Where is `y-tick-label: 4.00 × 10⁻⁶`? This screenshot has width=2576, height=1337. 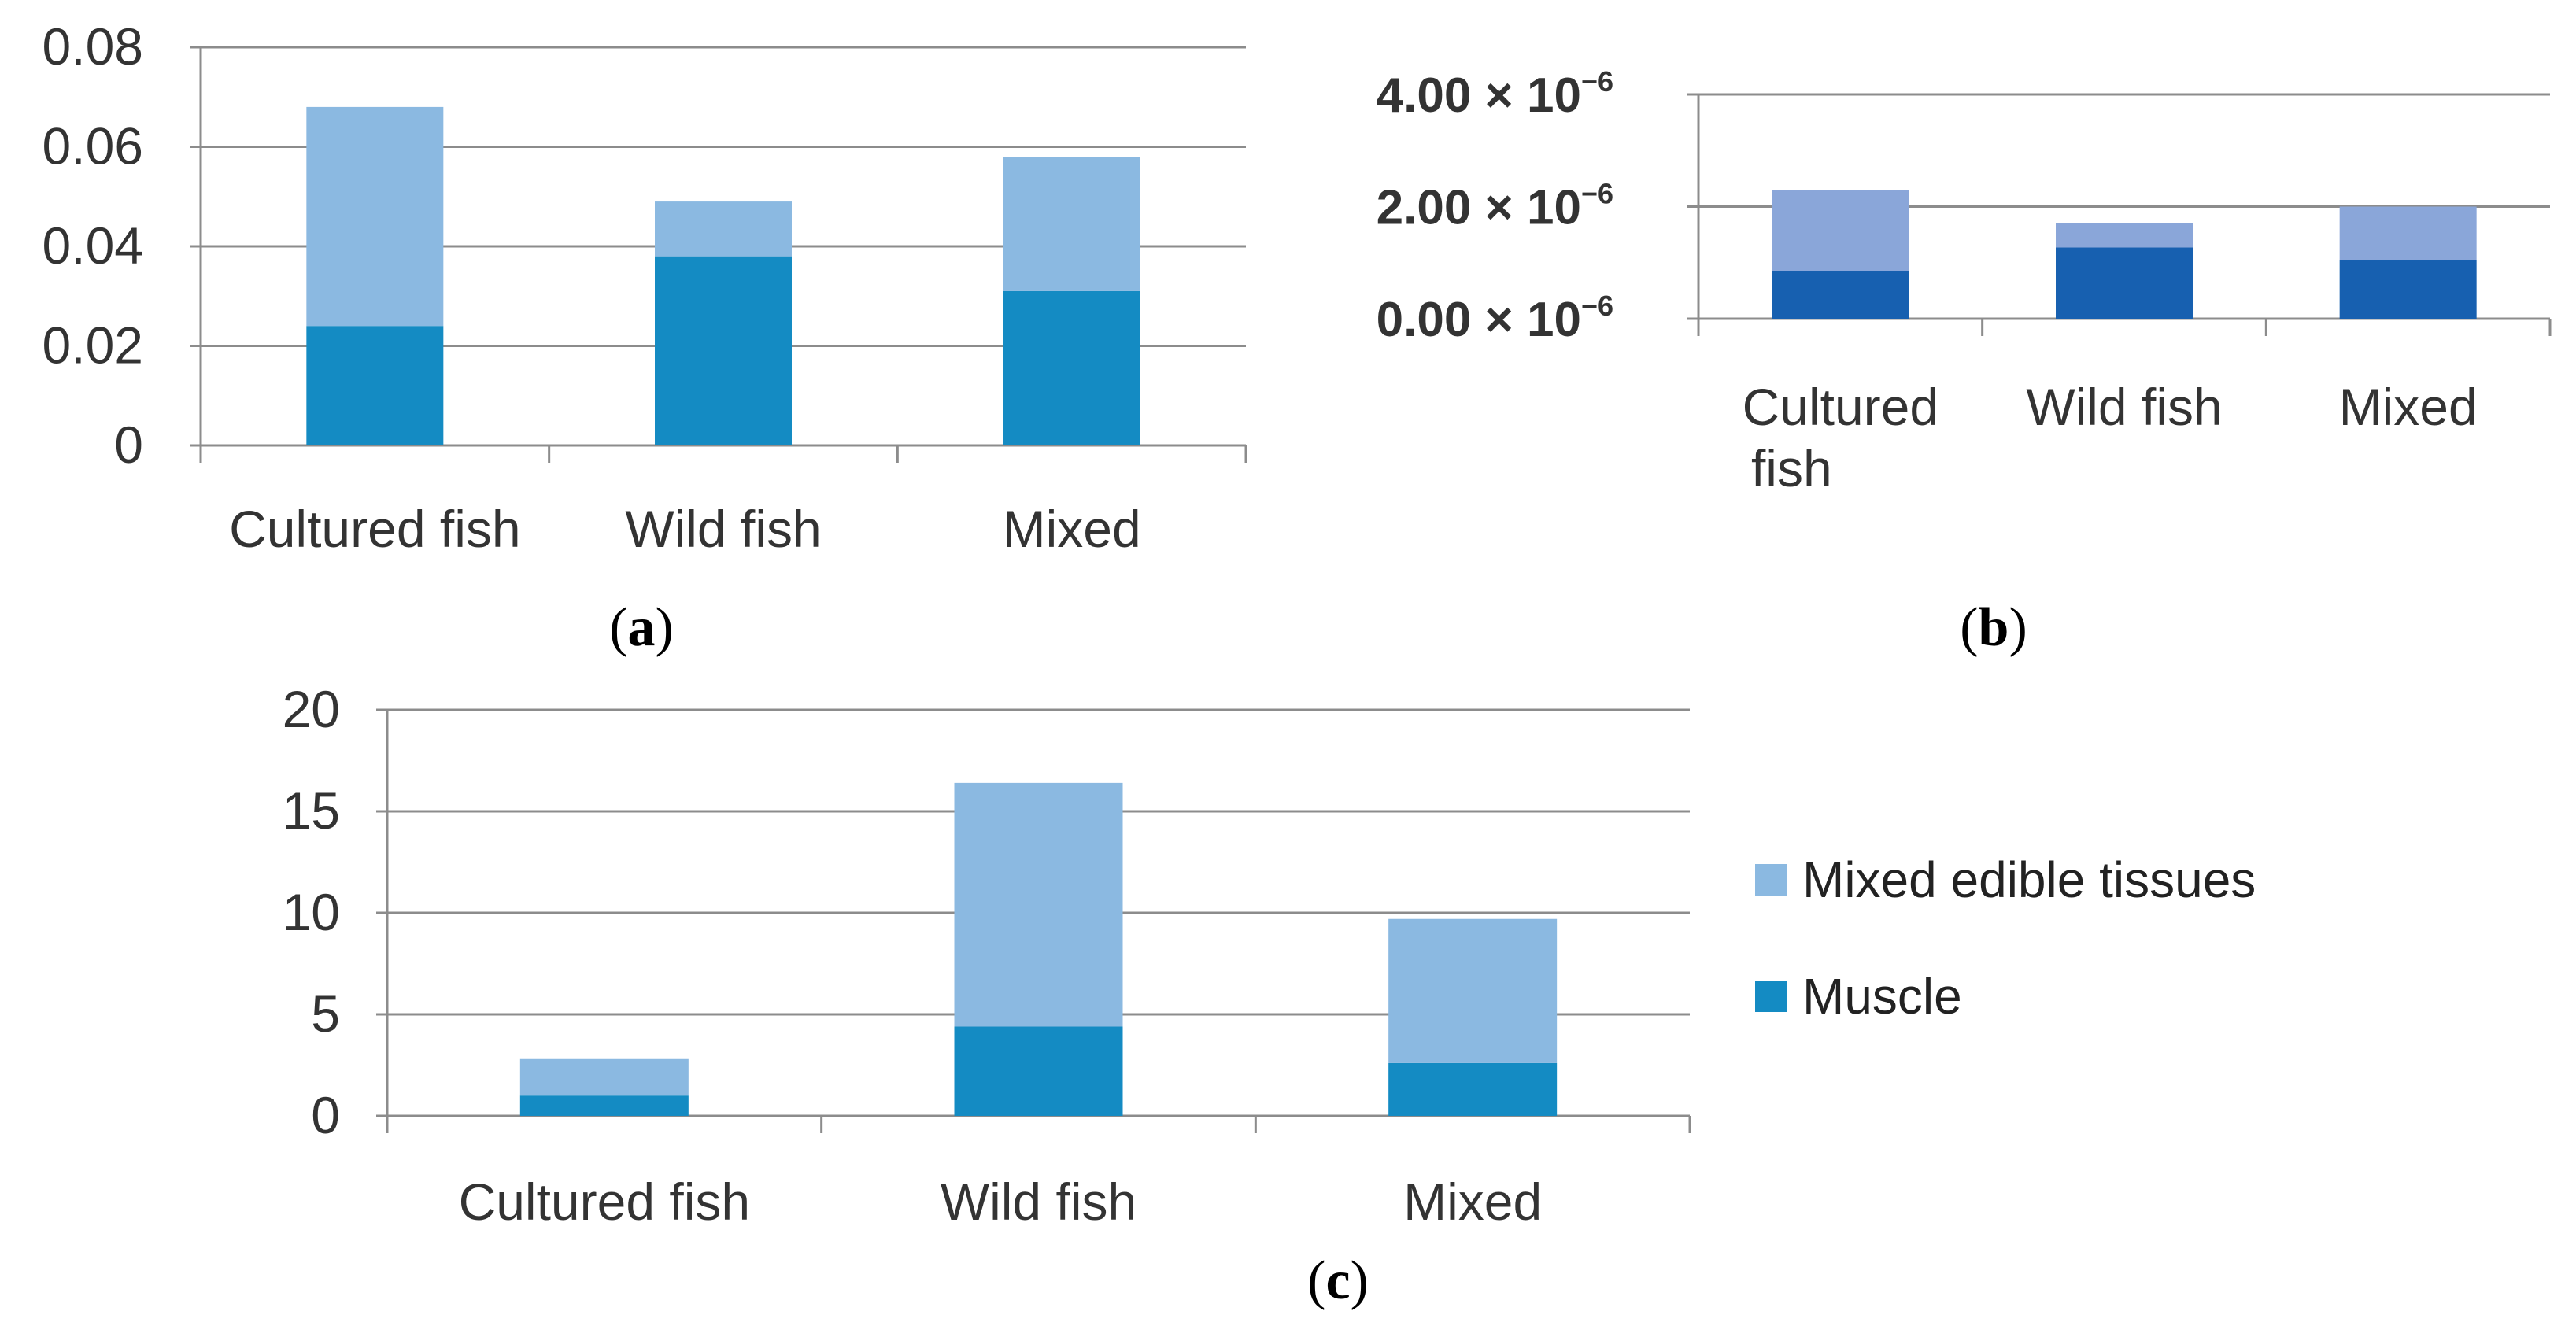
y-tick-label: 4.00 × 10⁻⁶ is located at coordinates (1495, 94).